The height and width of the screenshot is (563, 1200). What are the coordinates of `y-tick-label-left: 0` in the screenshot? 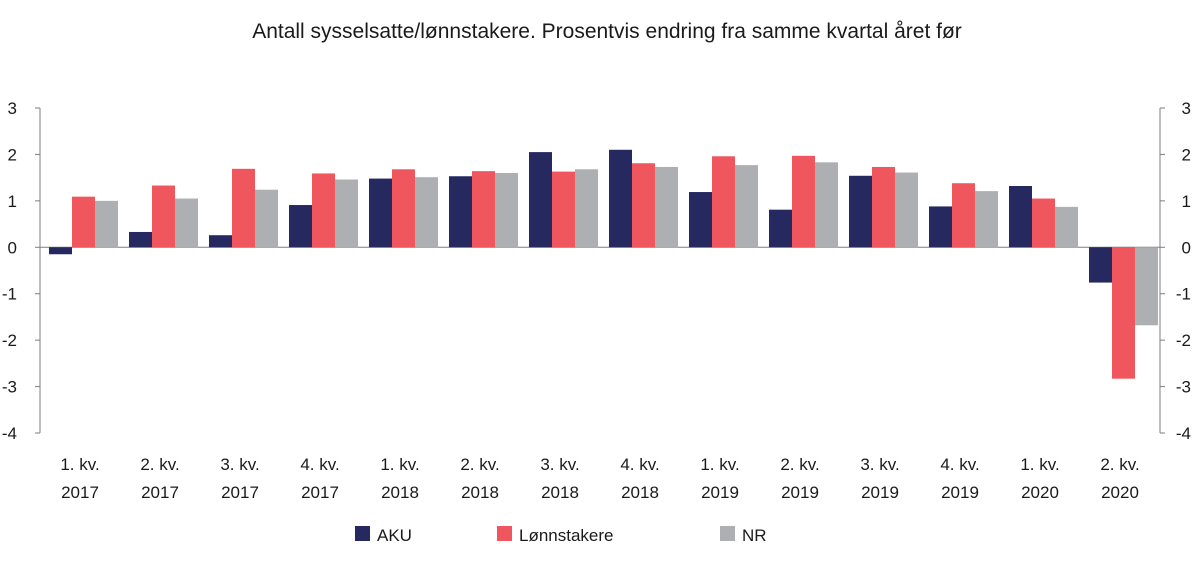 It's located at (12, 247).